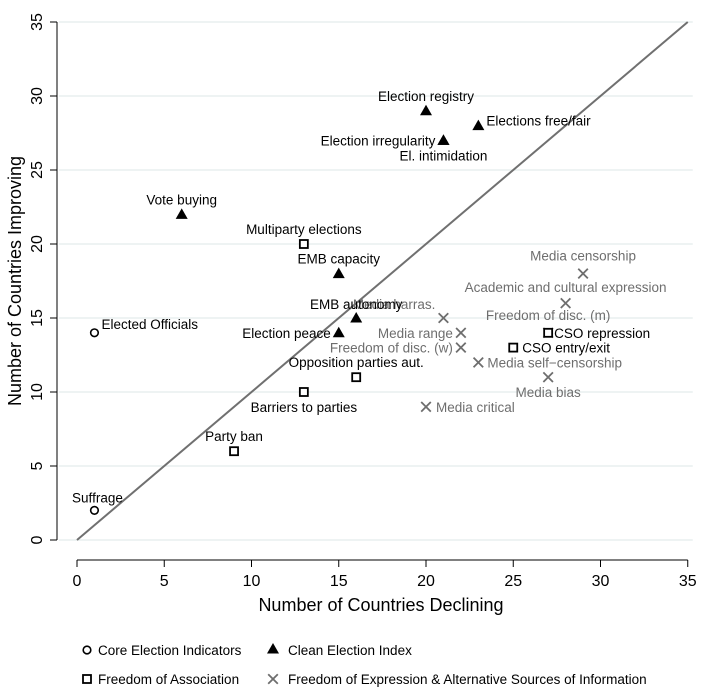 The width and height of the screenshot is (707, 688). I want to click on point-label-0-0: Elected Officials, so click(149, 324).